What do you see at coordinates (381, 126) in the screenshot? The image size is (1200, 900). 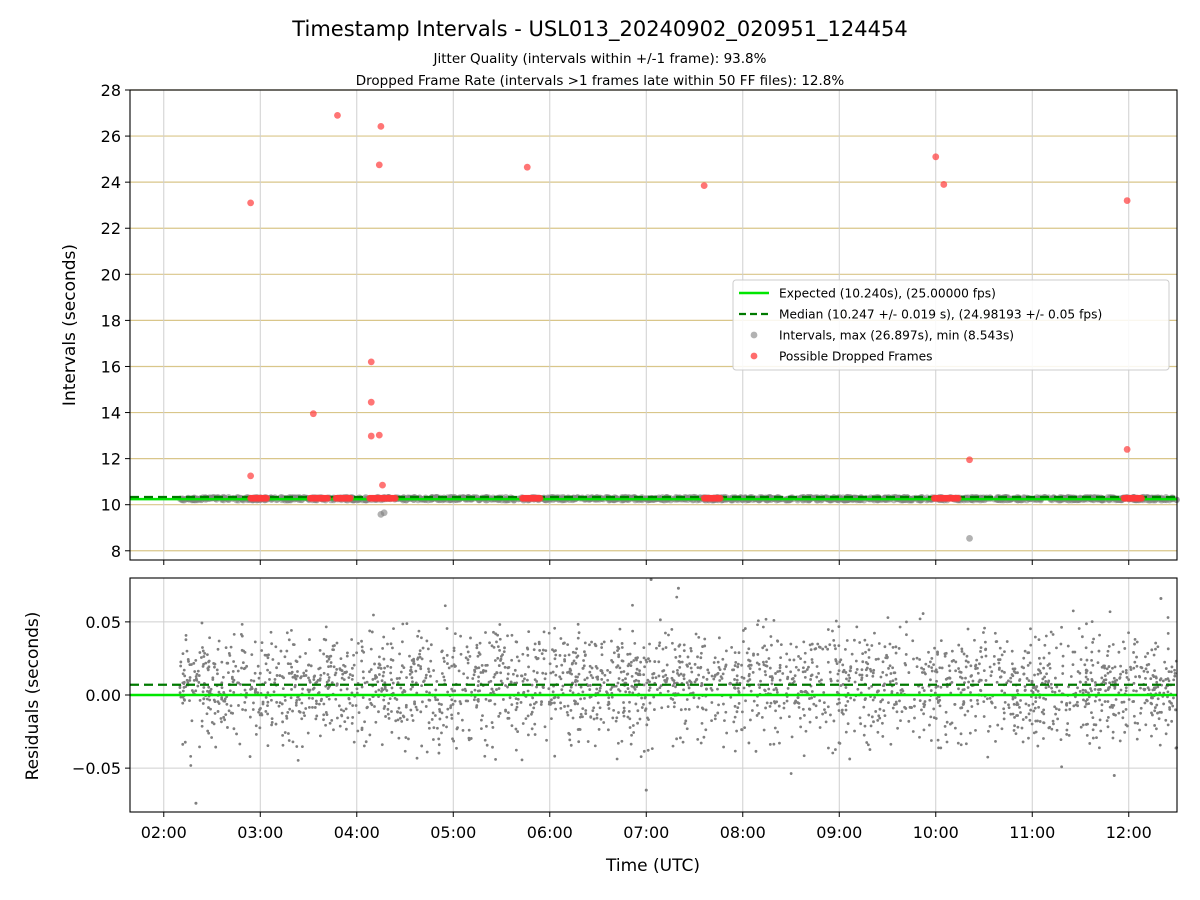 I see `dropped-frame-point` at bounding box center [381, 126].